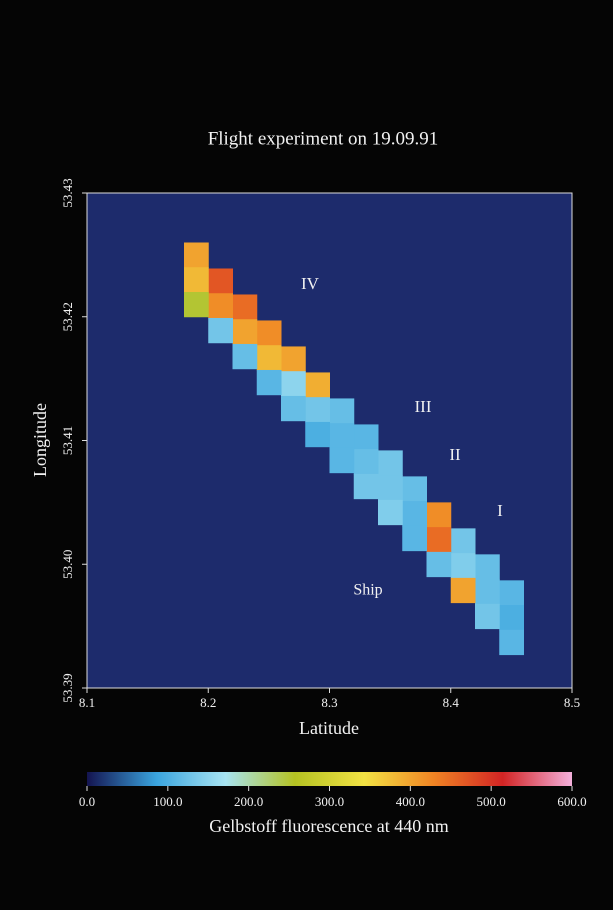 The height and width of the screenshot is (910, 613). I want to click on colorbar-tick-label: 200.0, so click(248, 801).